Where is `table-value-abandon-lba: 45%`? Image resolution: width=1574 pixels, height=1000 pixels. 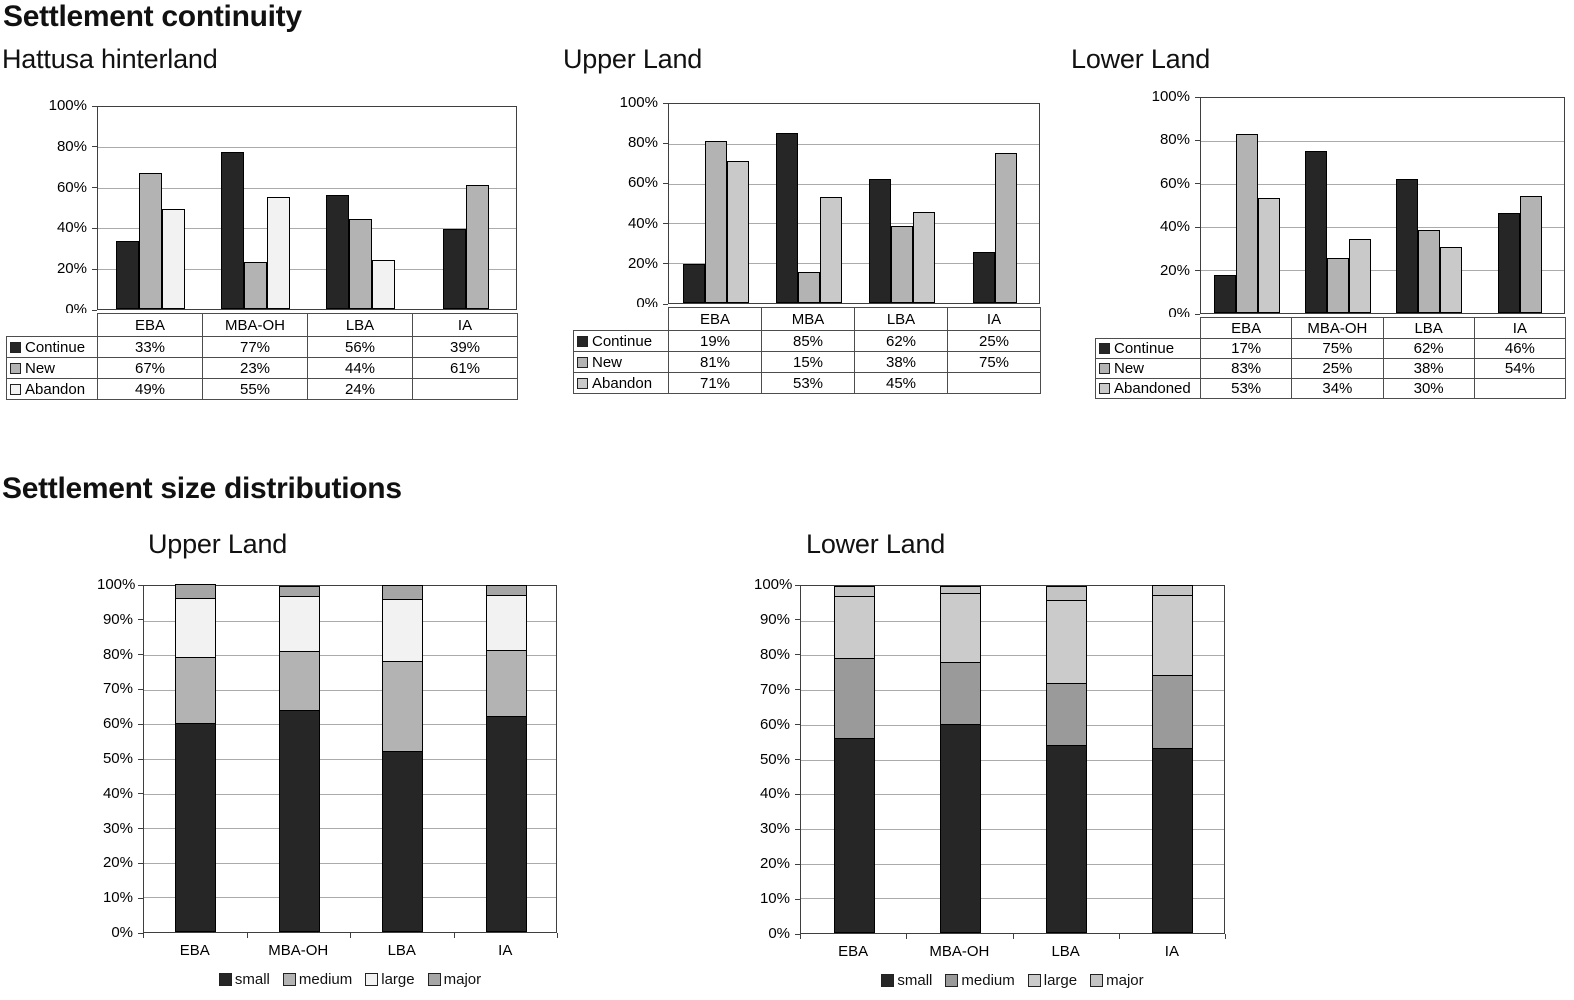 table-value-abandon-lba: 45% is located at coordinates (901, 383).